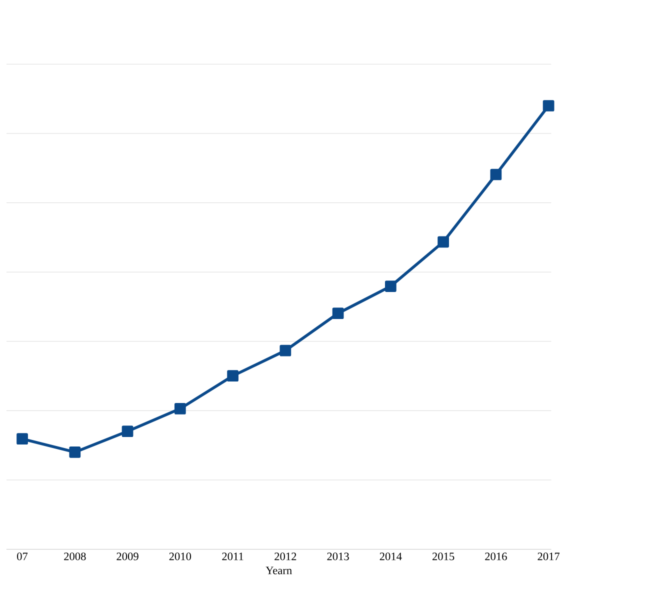 The width and height of the screenshot is (659, 606). Describe the element at coordinates (285, 556) in the screenshot. I see `x-tick-label: 2012` at that location.